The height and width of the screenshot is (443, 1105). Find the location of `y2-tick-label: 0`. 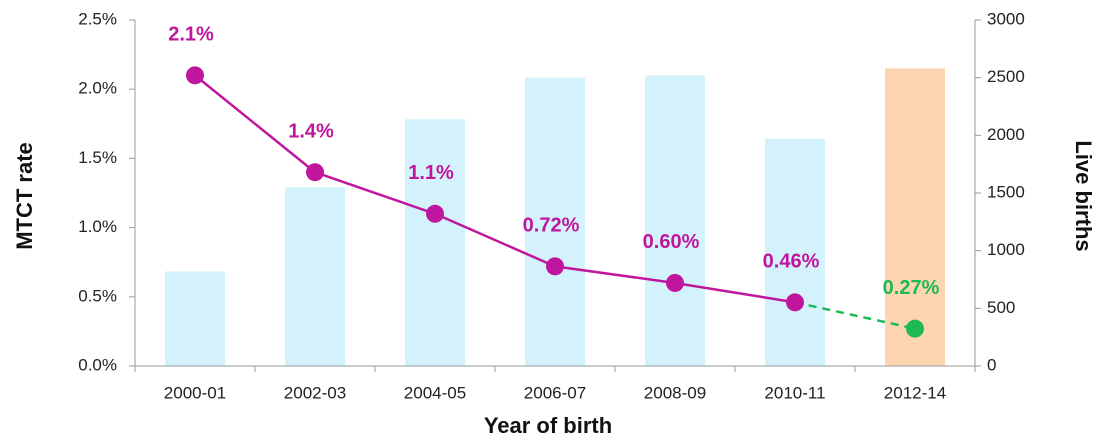

y2-tick-label: 0 is located at coordinates (991, 364).